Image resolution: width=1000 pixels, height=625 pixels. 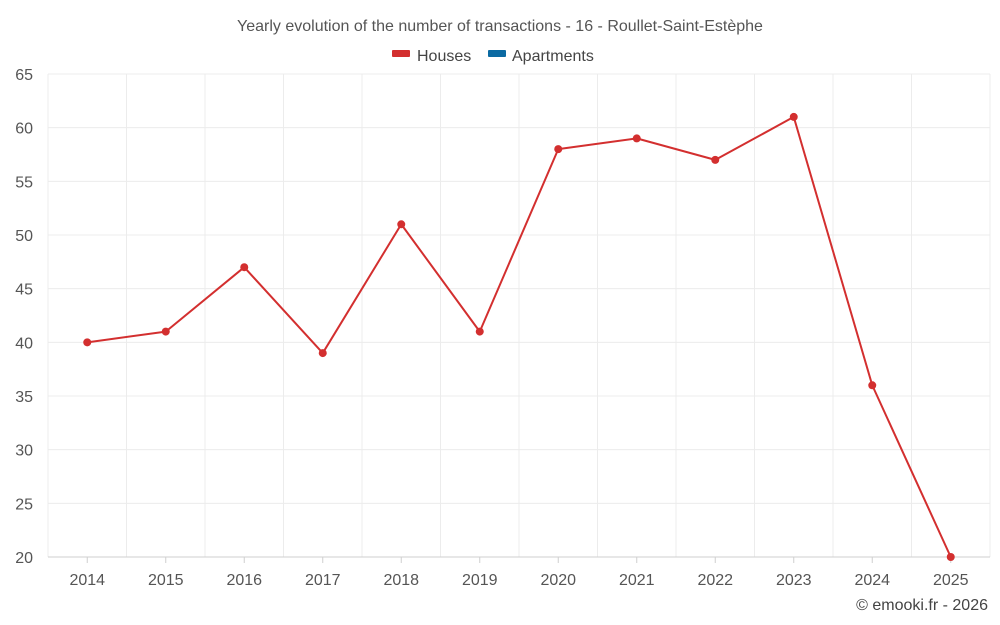 What do you see at coordinates (922, 605) in the screenshot?
I see `credit-text: © emooki.fr - 2026` at bounding box center [922, 605].